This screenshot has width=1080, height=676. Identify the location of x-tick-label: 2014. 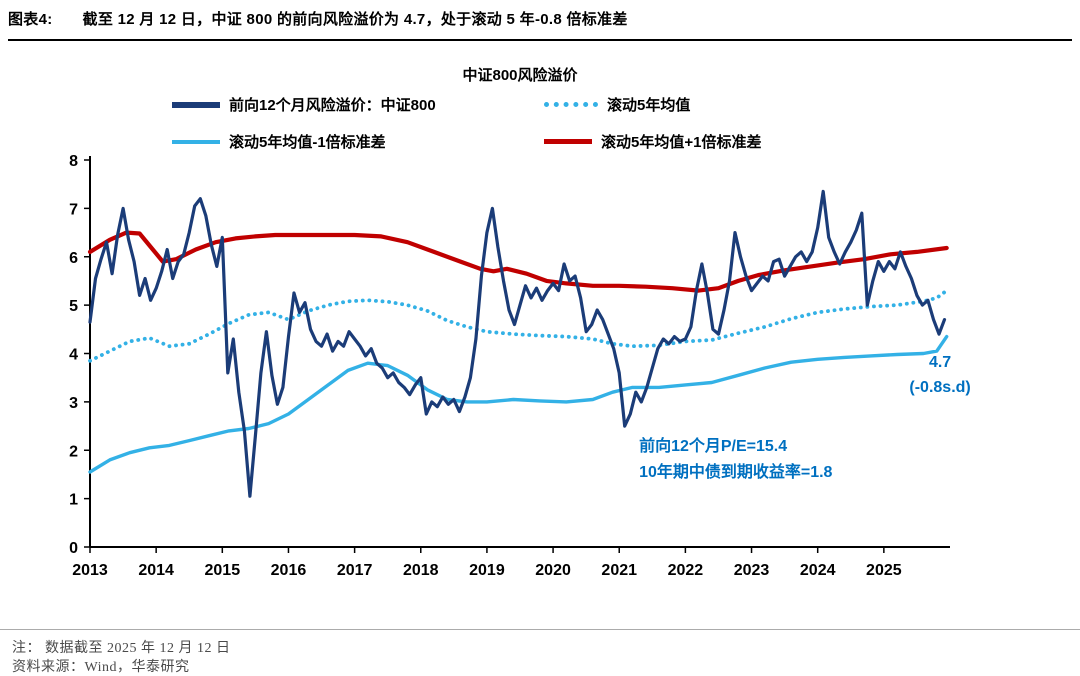
(156, 570).